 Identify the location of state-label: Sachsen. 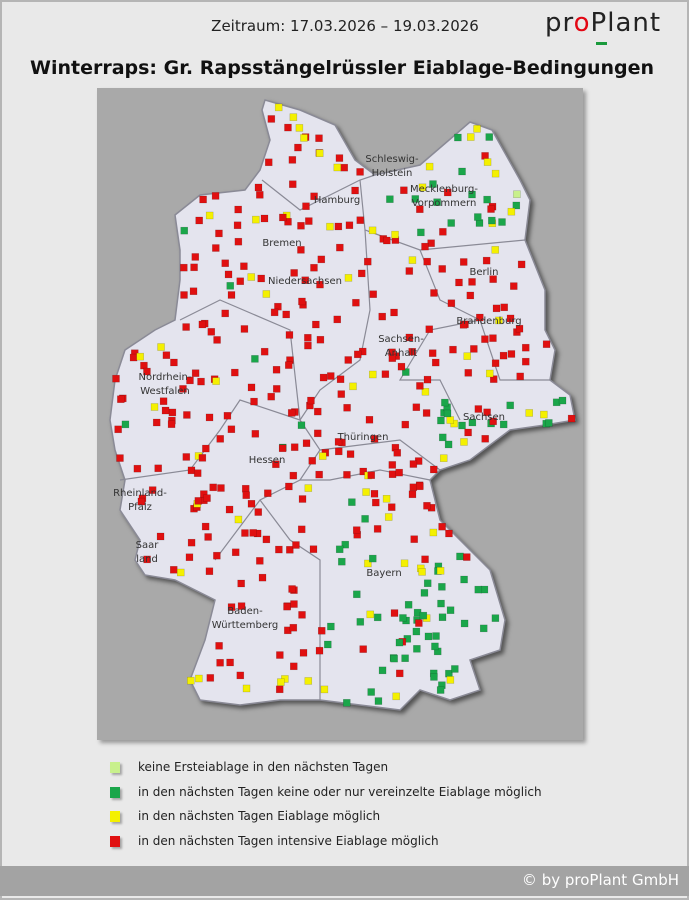
(484, 417).